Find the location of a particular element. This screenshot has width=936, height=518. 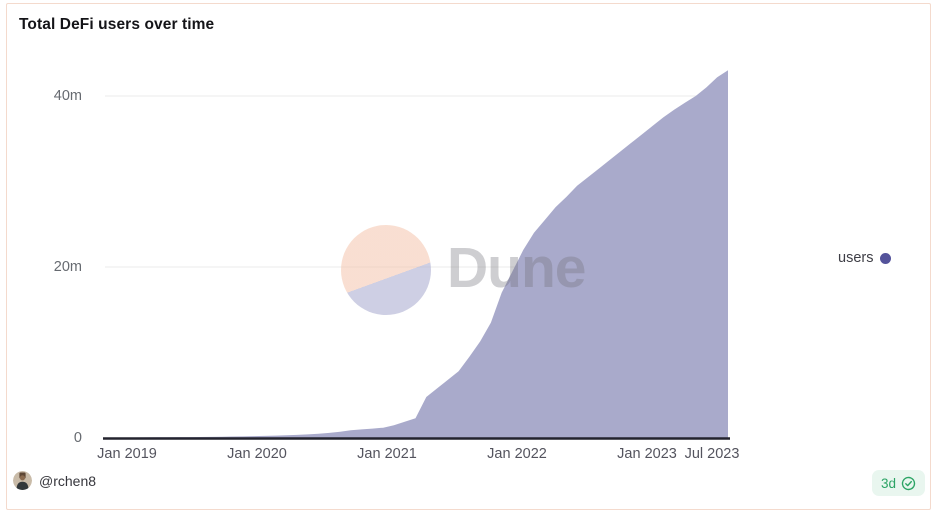

x-tick-jul-2023: Jul 2023 is located at coordinates (712, 454).